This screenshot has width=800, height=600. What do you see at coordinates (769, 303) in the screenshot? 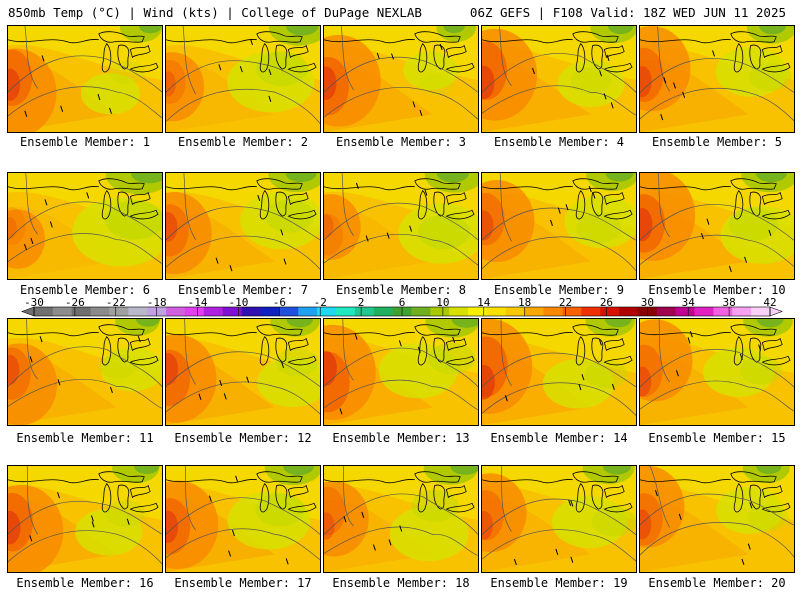
I see `colorbar-tick-label: 42` at bounding box center [769, 303].